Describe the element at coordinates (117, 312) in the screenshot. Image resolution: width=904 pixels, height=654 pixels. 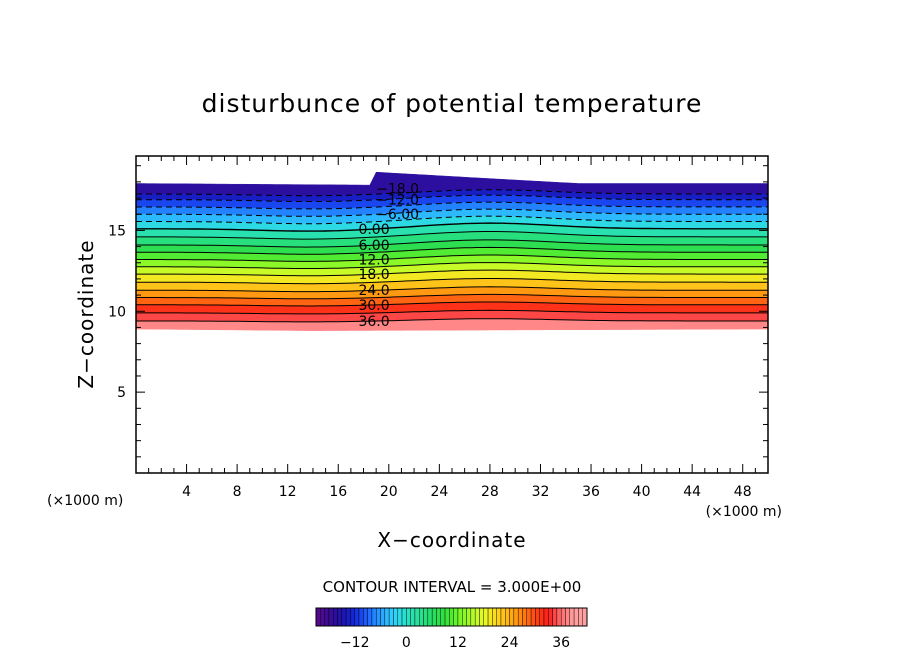
I see `y-tick-label: 10` at that location.